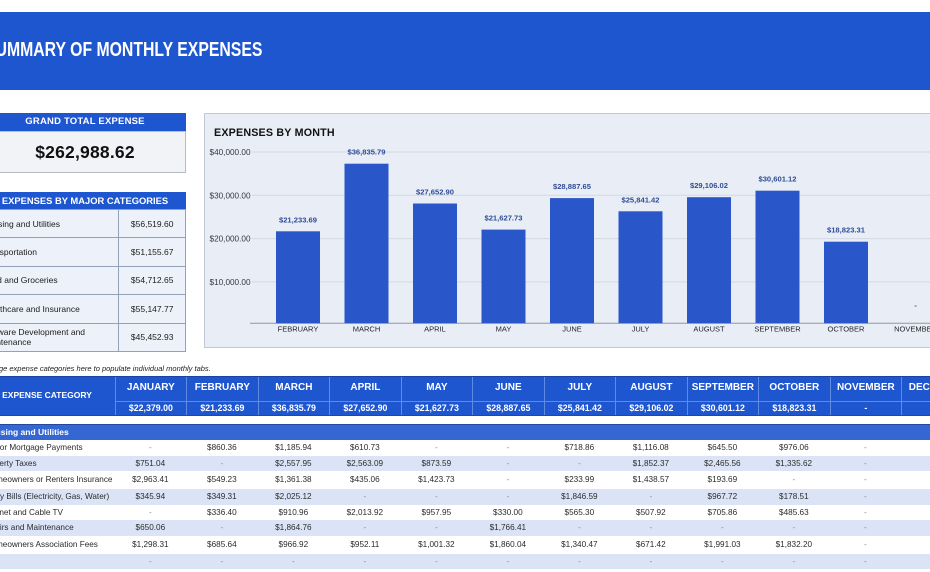 This screenshot has width=930, height=572. What do you see at coordinates (572, 329) in the screenshot?
I see `svg-text: JUNE` at bounding box center [572, 329].